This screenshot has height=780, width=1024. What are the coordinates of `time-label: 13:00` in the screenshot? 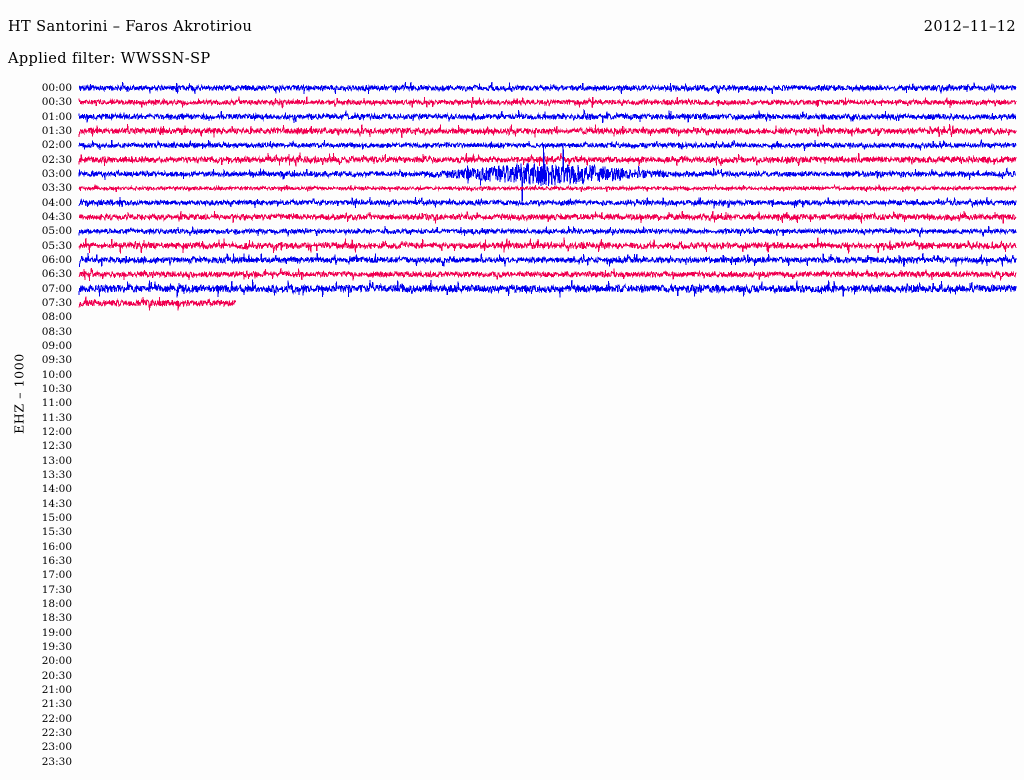 It's located at (56, 460).